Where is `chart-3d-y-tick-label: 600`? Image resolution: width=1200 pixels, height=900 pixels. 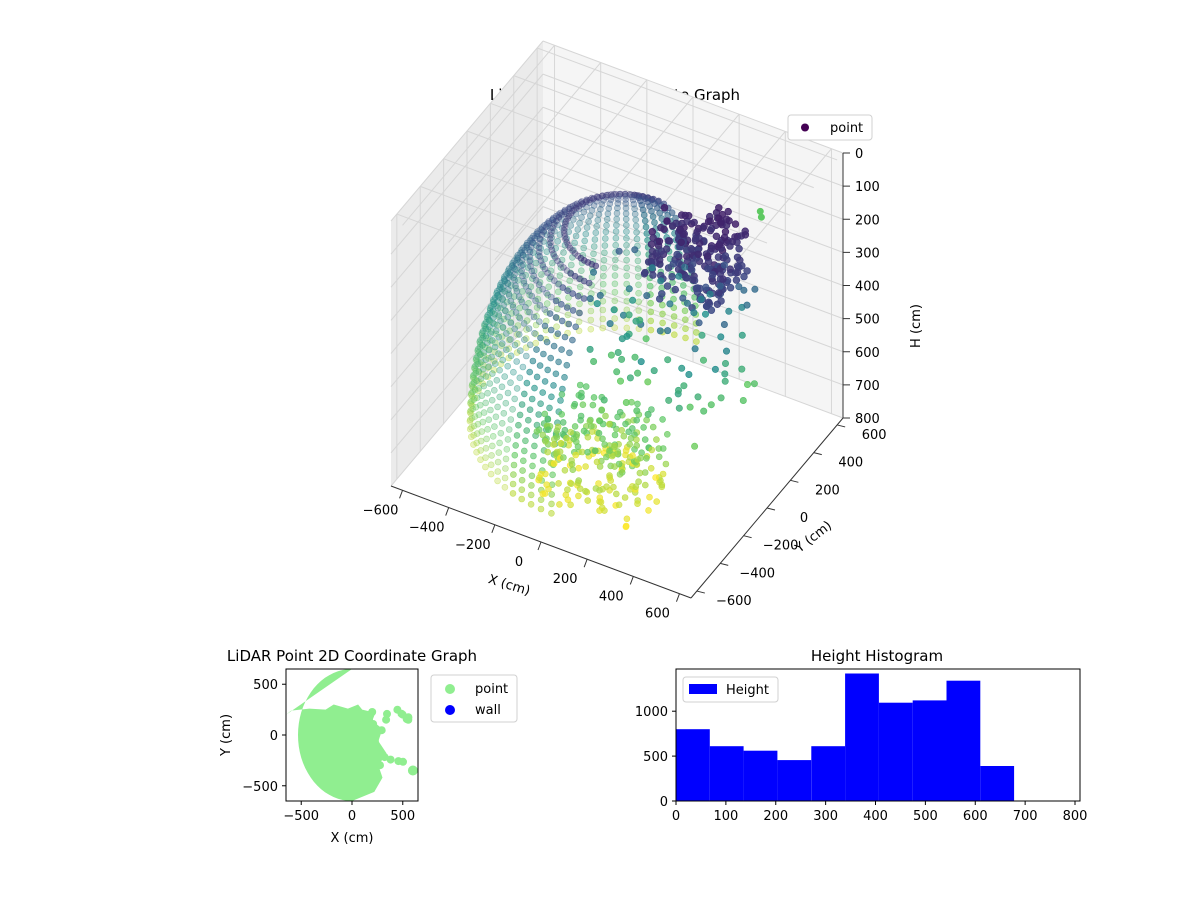
chart-3d-y-tick-label: 600 is located at coordinates (874, 435).